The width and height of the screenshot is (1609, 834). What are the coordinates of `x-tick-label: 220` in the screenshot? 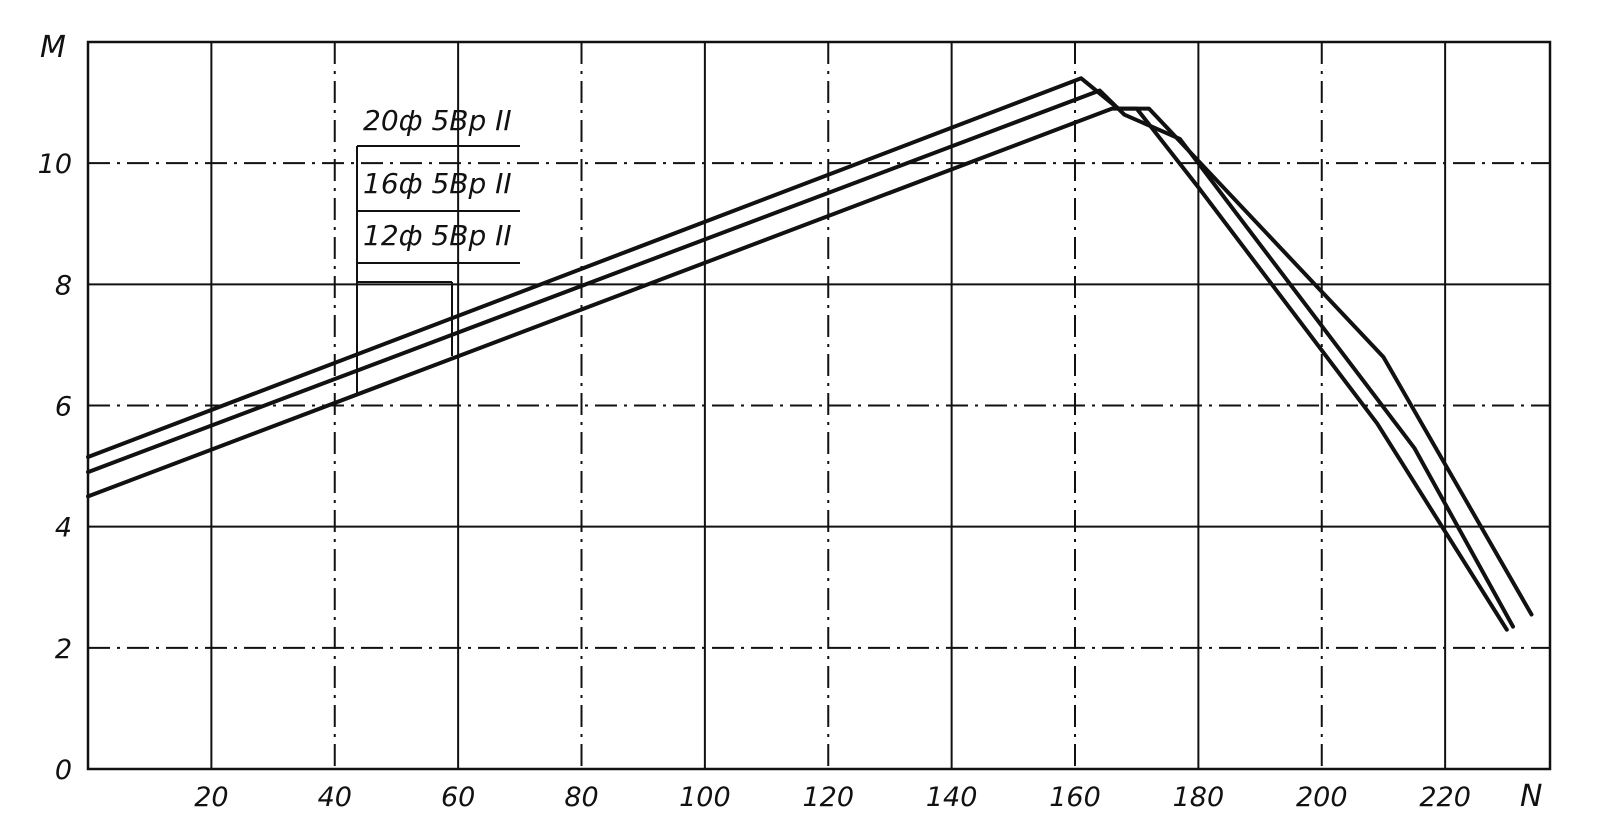 It's located at (1445, 797).